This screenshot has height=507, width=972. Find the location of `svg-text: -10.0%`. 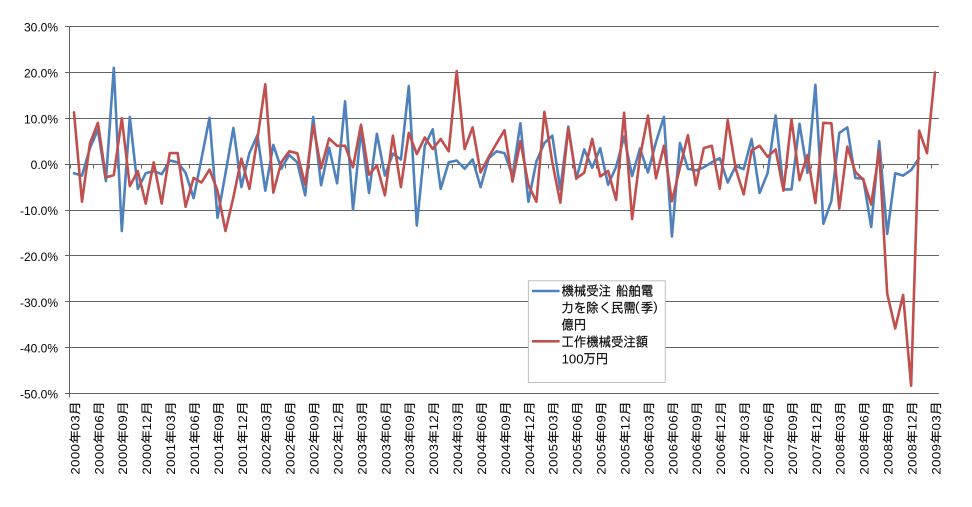

svg-text: -10.0% is located at coordinates (39, 211).